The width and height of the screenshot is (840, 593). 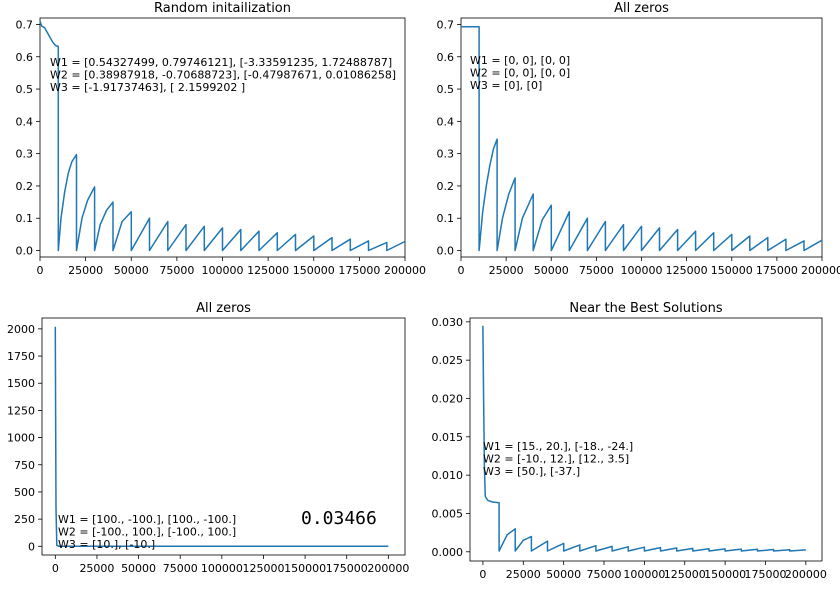 What do you see at coordinates (448, 322) in the screenshot?
I see `y-tick-label: 0.030` at bounding box center [448, 322].